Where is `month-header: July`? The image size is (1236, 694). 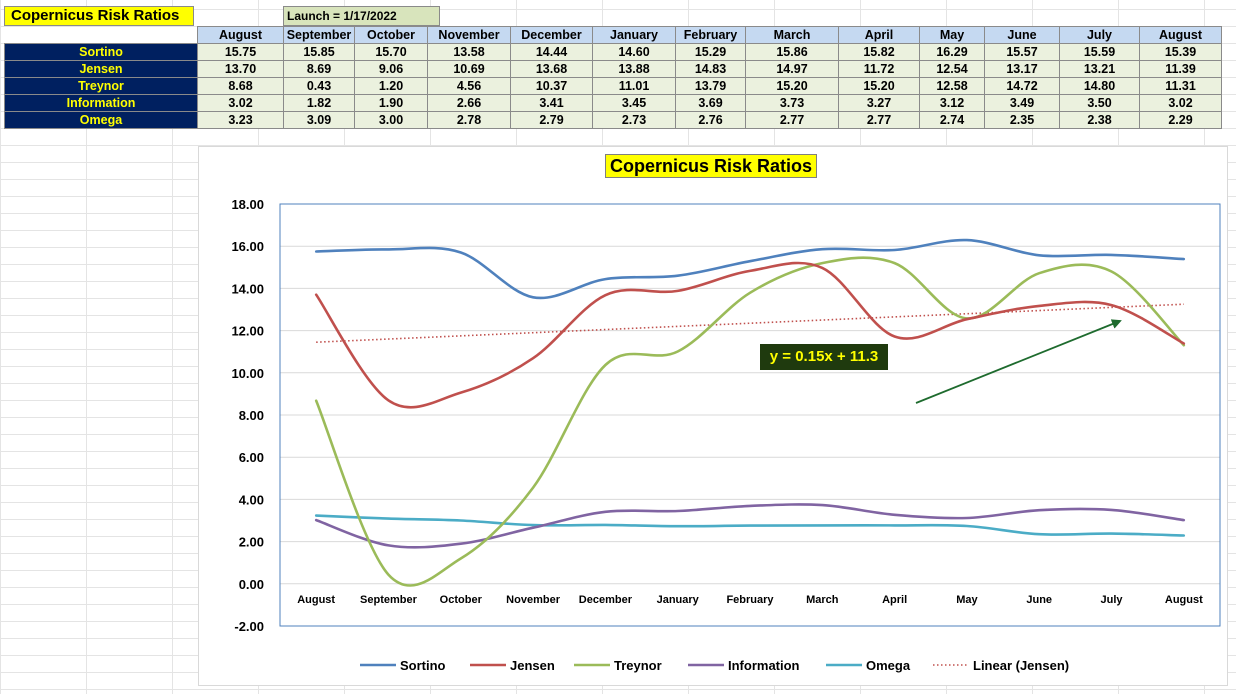 month-header: July is located at coordinates (1099, 35).